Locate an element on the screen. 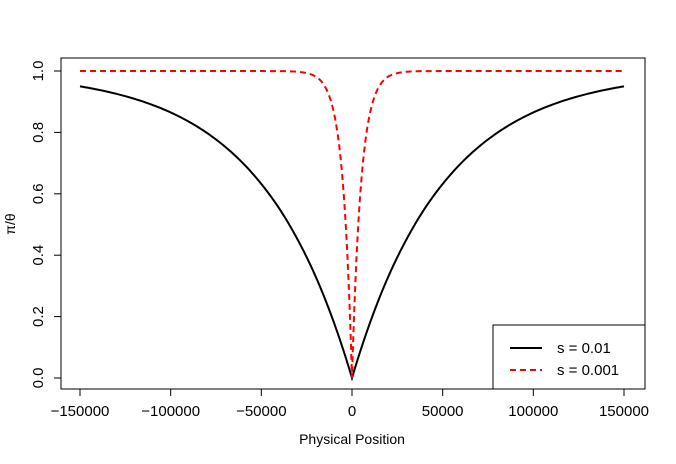  x-tick-label: −150000 is located at coordinates (80, 411).